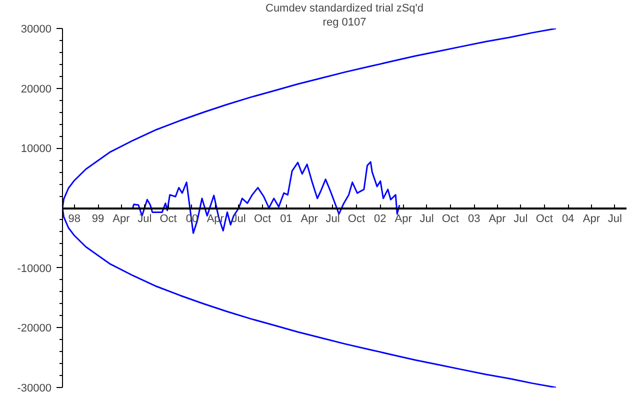 The width and height of the screenshot is (640, 395). What do you see at coordinates (380, 219) in the screenshot?
I see `x-tick-label: 02` at bounding box center [380, 219].